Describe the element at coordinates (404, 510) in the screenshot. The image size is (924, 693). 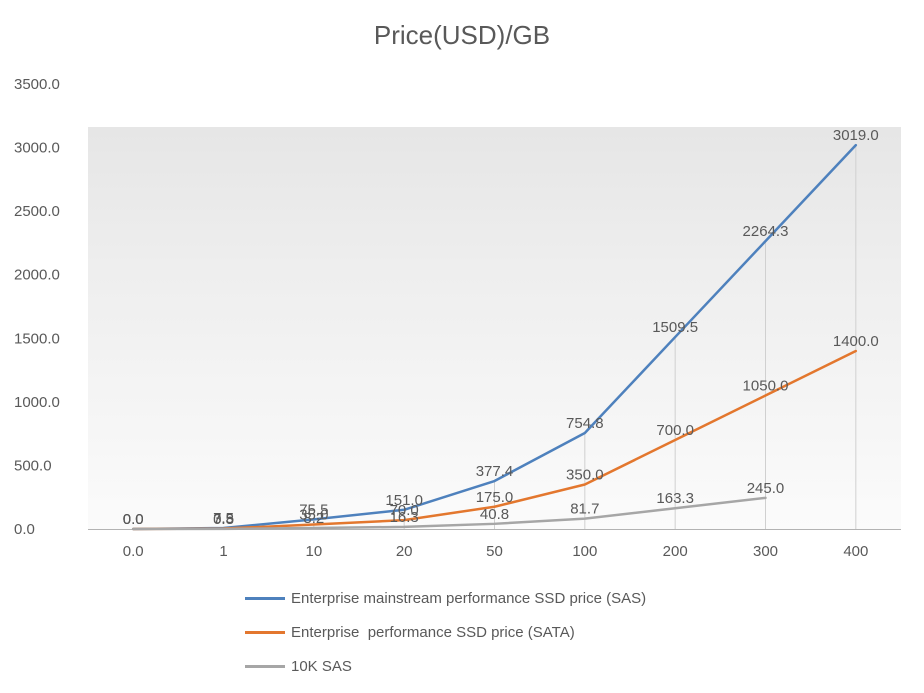
I see `data-label: 70.0` at that location.